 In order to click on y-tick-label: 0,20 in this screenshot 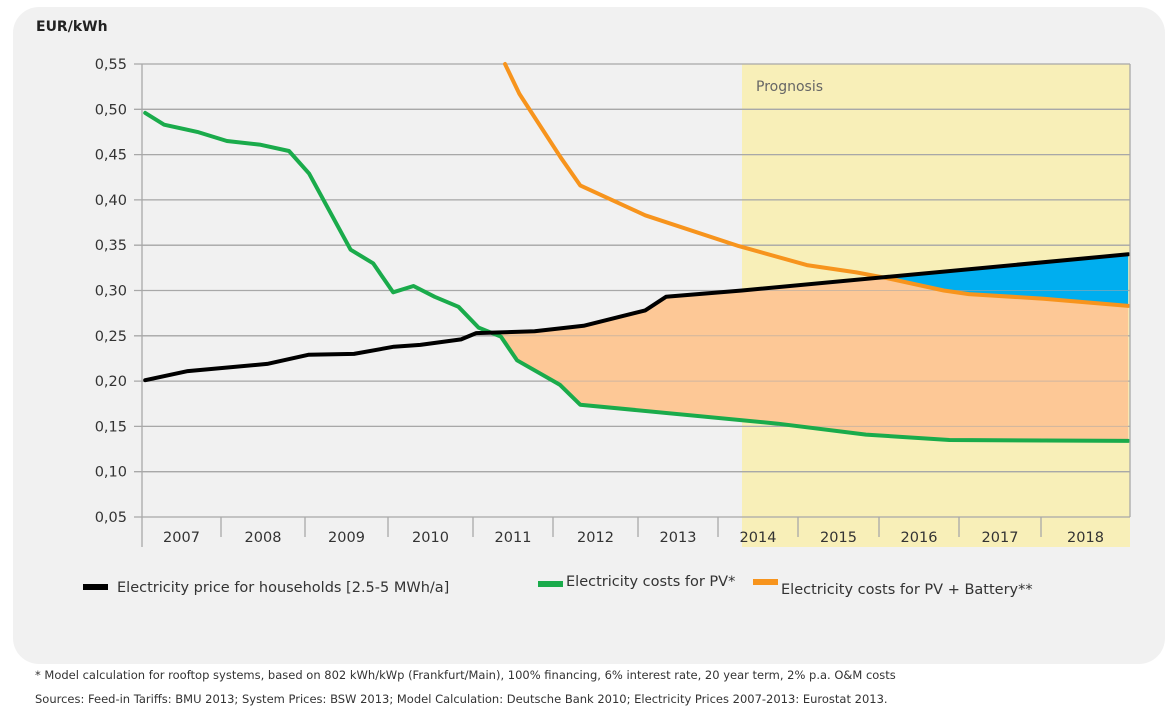, I will do `click(111, 382)`.